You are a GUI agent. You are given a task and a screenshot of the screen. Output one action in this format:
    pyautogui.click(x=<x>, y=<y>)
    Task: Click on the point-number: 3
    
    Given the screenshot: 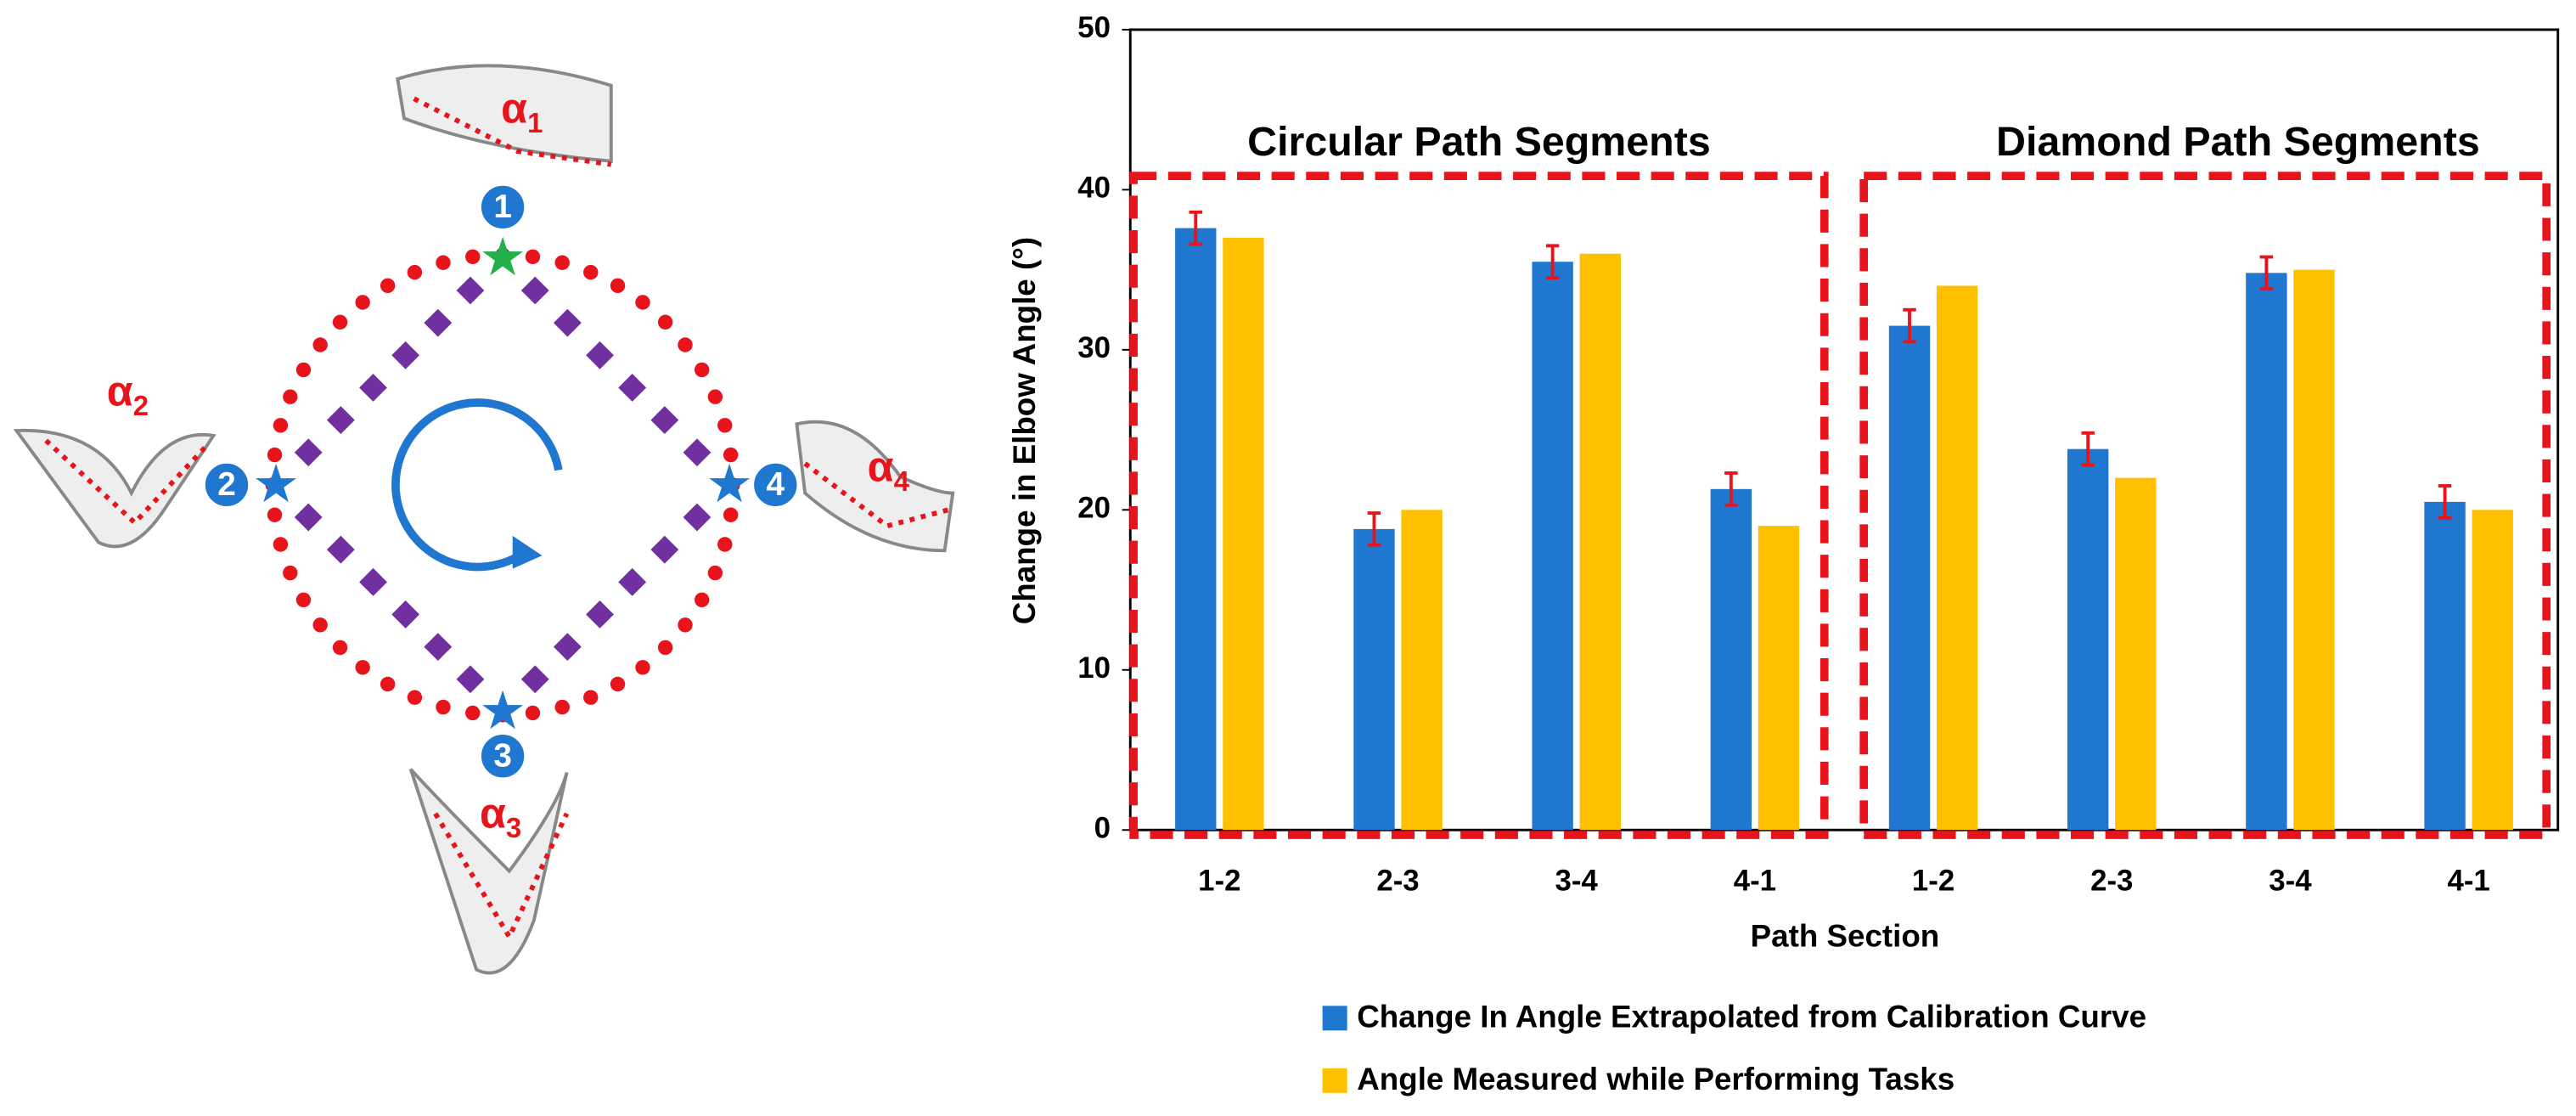 What is the action you would take?
    pyautogui.click(x=502, y=755)
    